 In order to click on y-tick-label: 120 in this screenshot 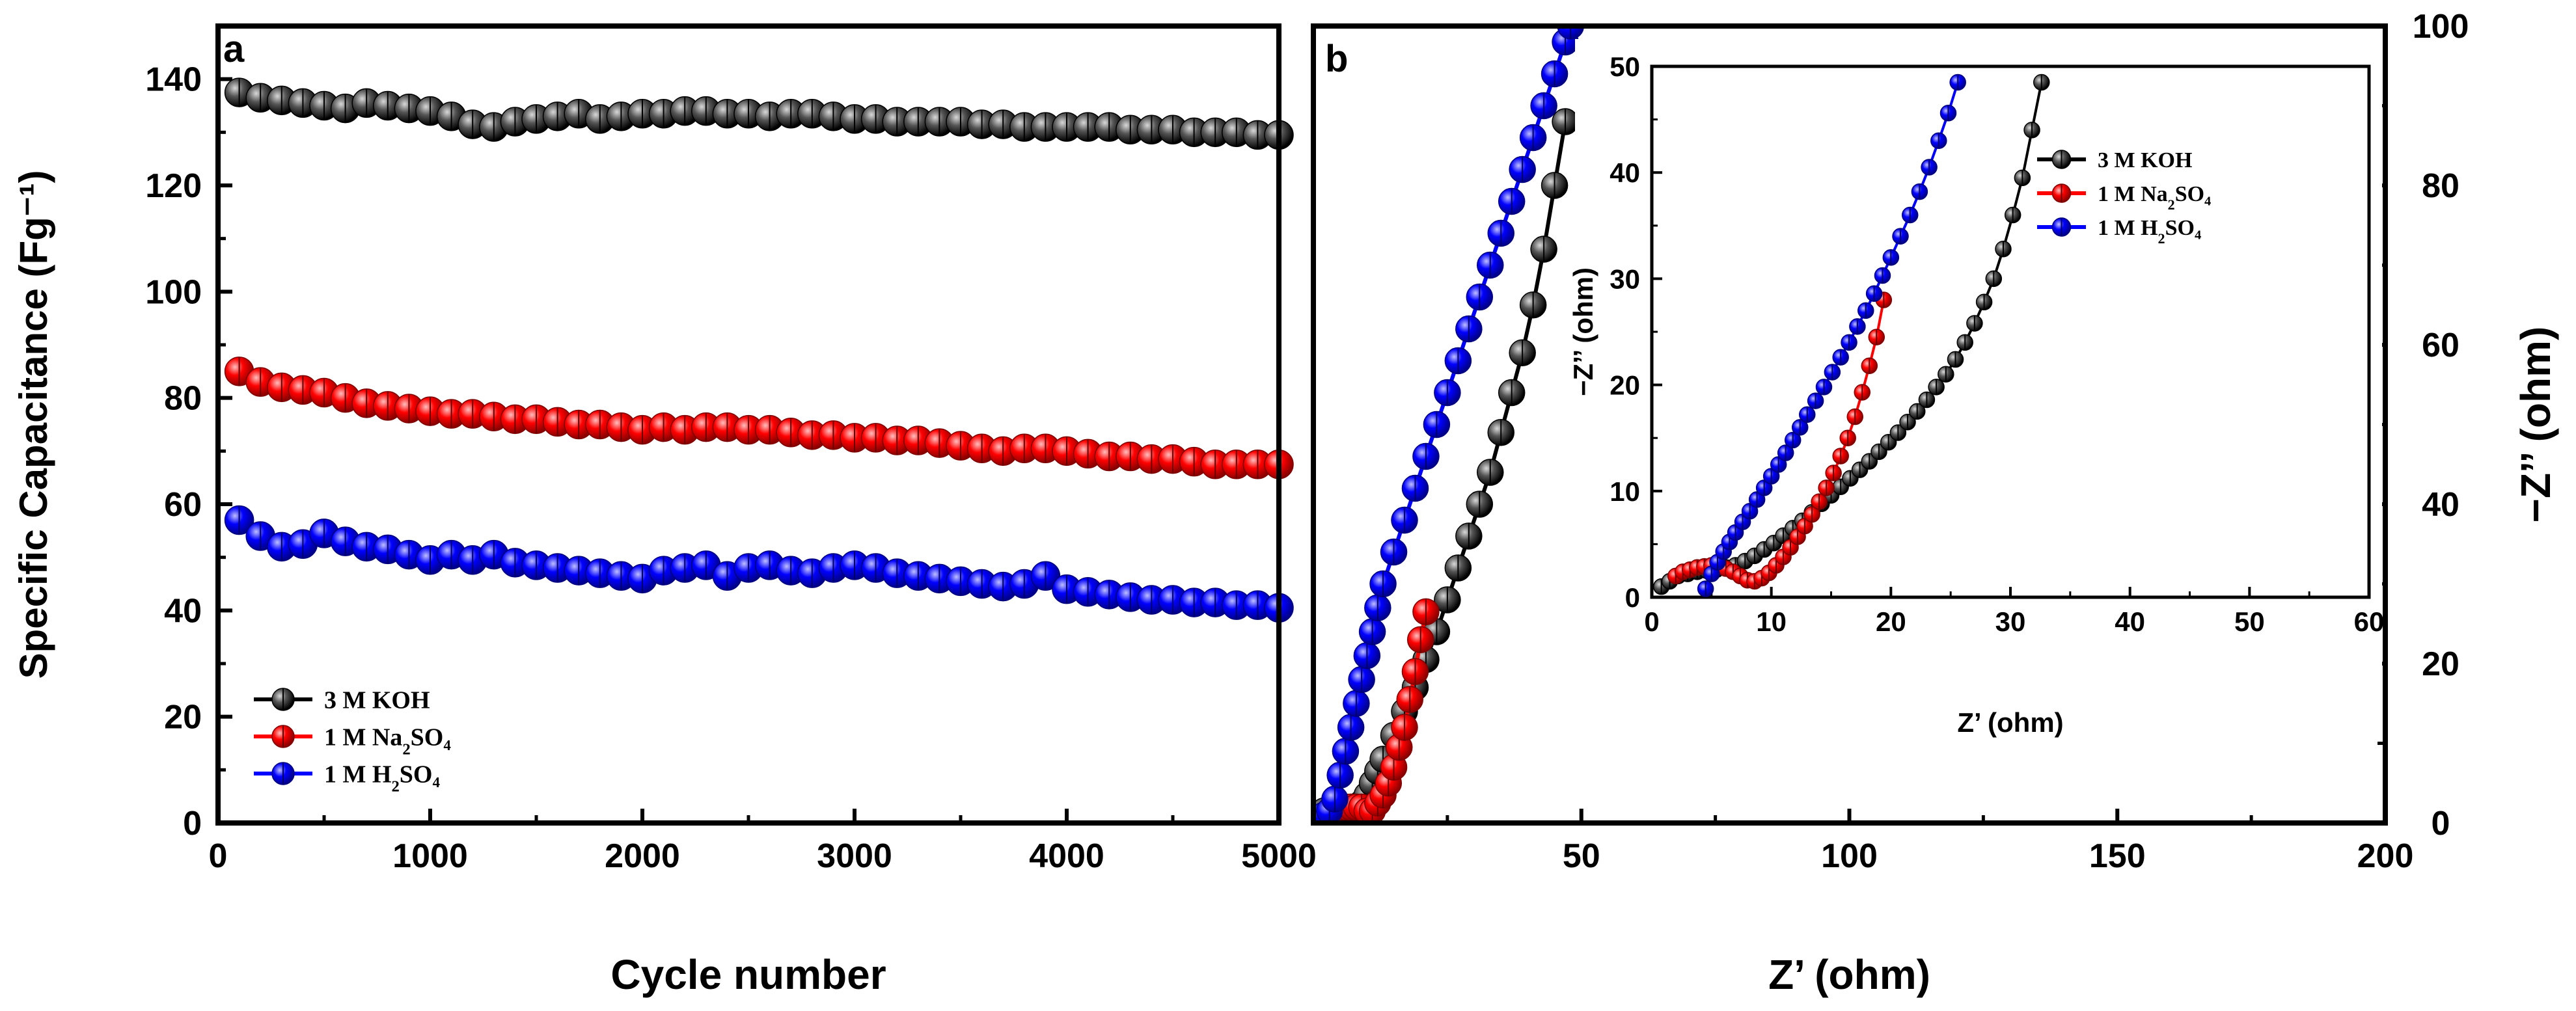, I will do `click(173, 186)`.